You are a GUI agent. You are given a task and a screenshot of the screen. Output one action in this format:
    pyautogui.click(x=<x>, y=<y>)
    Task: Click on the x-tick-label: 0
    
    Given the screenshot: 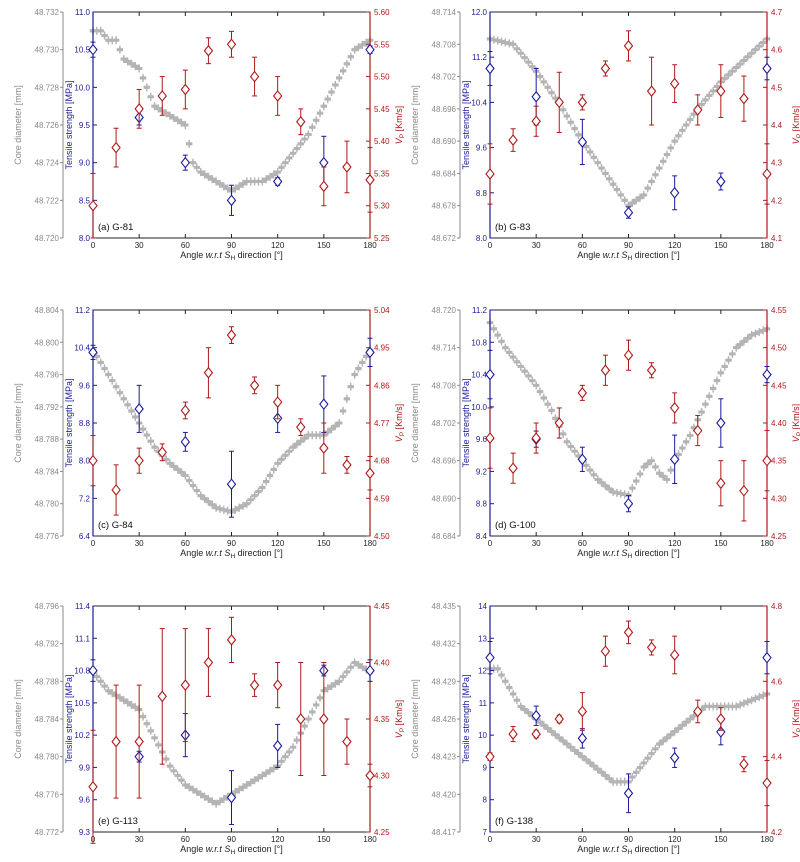 What is the action you would take?
    pyautogui.click(x=490, y=245)
    